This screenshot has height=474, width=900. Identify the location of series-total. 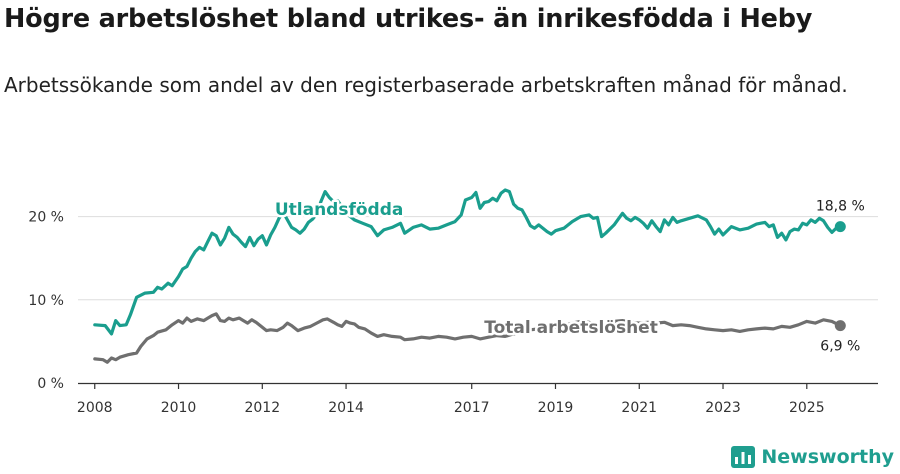
(469, 338).